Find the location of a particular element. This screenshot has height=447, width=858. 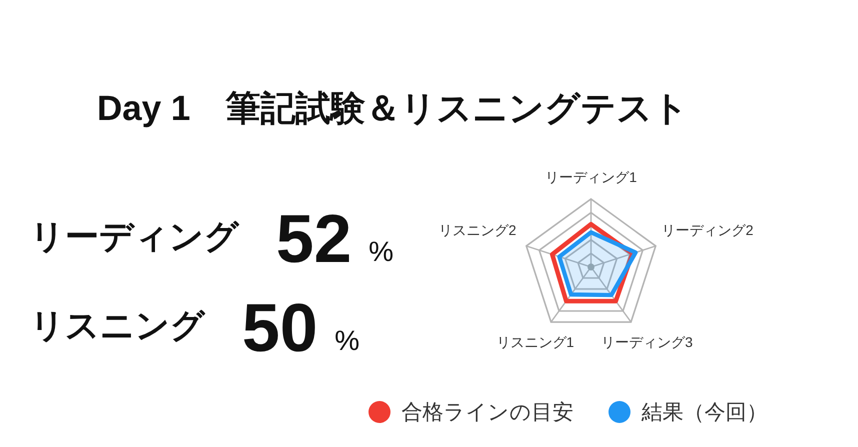

annotation: リスニング is located at coordinates (117, 326).